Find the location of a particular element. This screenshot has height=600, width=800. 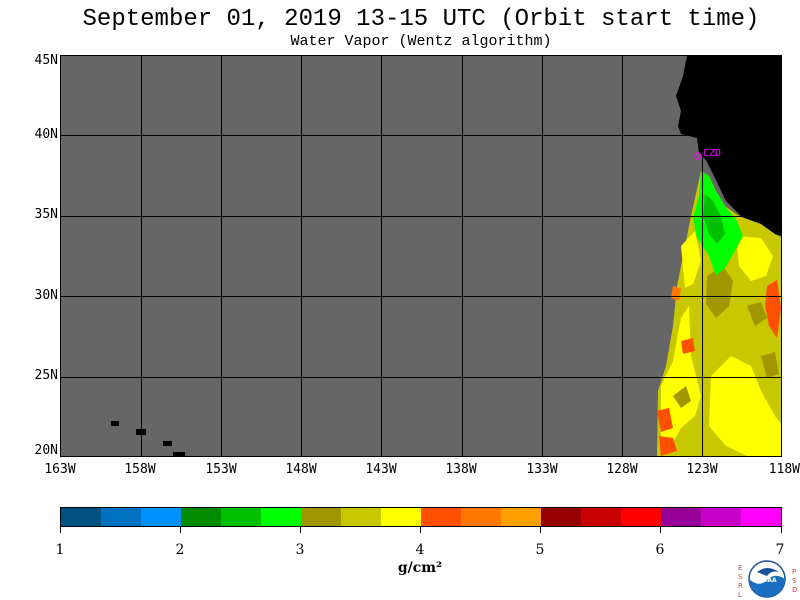

island-hawaii is located at coordinates (179, 454).